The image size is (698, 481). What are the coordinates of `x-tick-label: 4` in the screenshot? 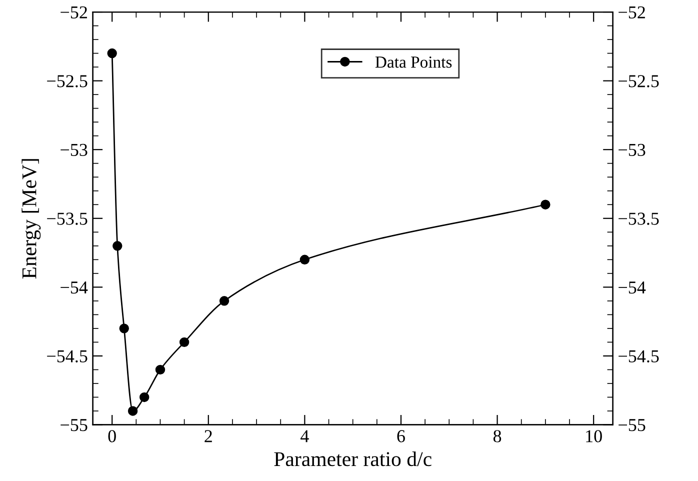 It's located at (304, 436).